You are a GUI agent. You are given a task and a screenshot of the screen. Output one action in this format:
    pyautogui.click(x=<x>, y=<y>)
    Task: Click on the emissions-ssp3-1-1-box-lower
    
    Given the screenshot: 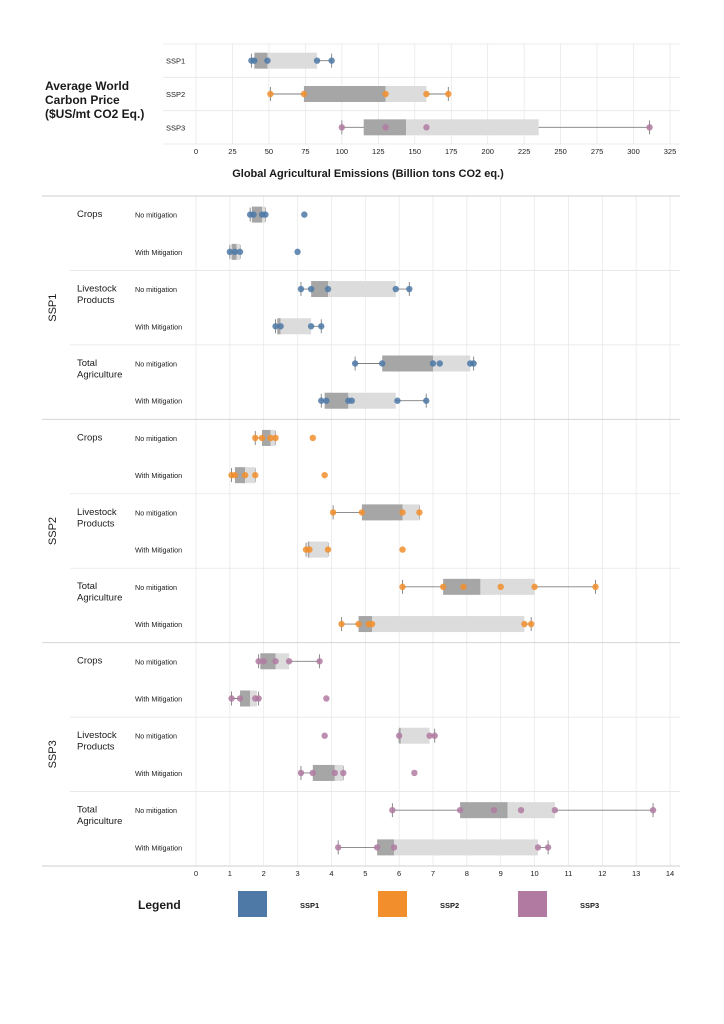 What is the action you would take?
    pyautogui.click(x=323, y=772)
    